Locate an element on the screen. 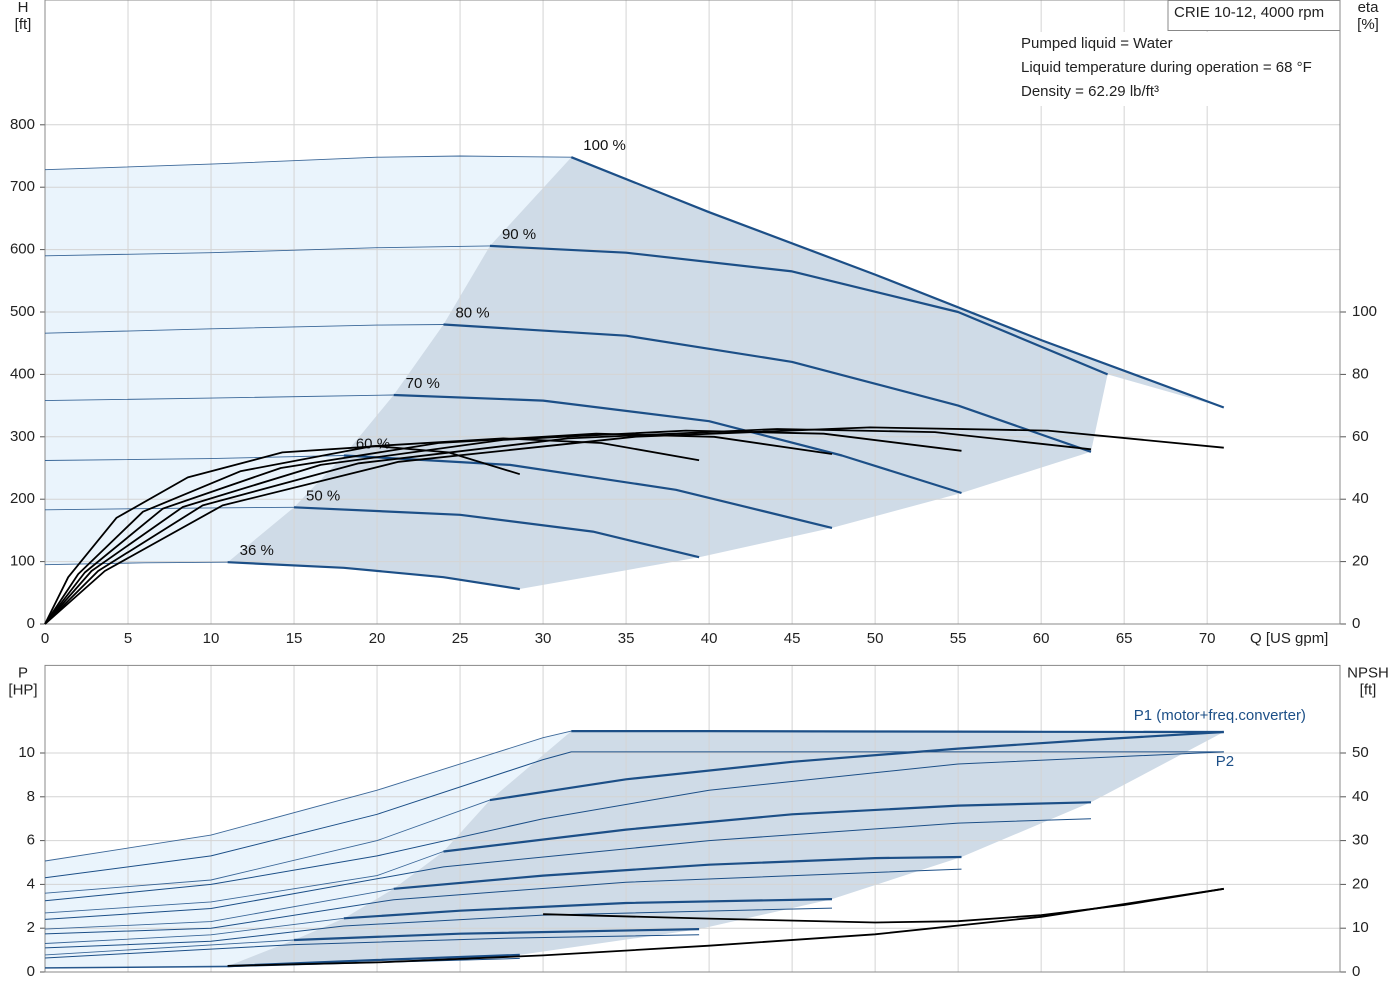 This screenshot has height=1000, width=1400. y-tick-label: 100 is located at coordinates (22, 561).